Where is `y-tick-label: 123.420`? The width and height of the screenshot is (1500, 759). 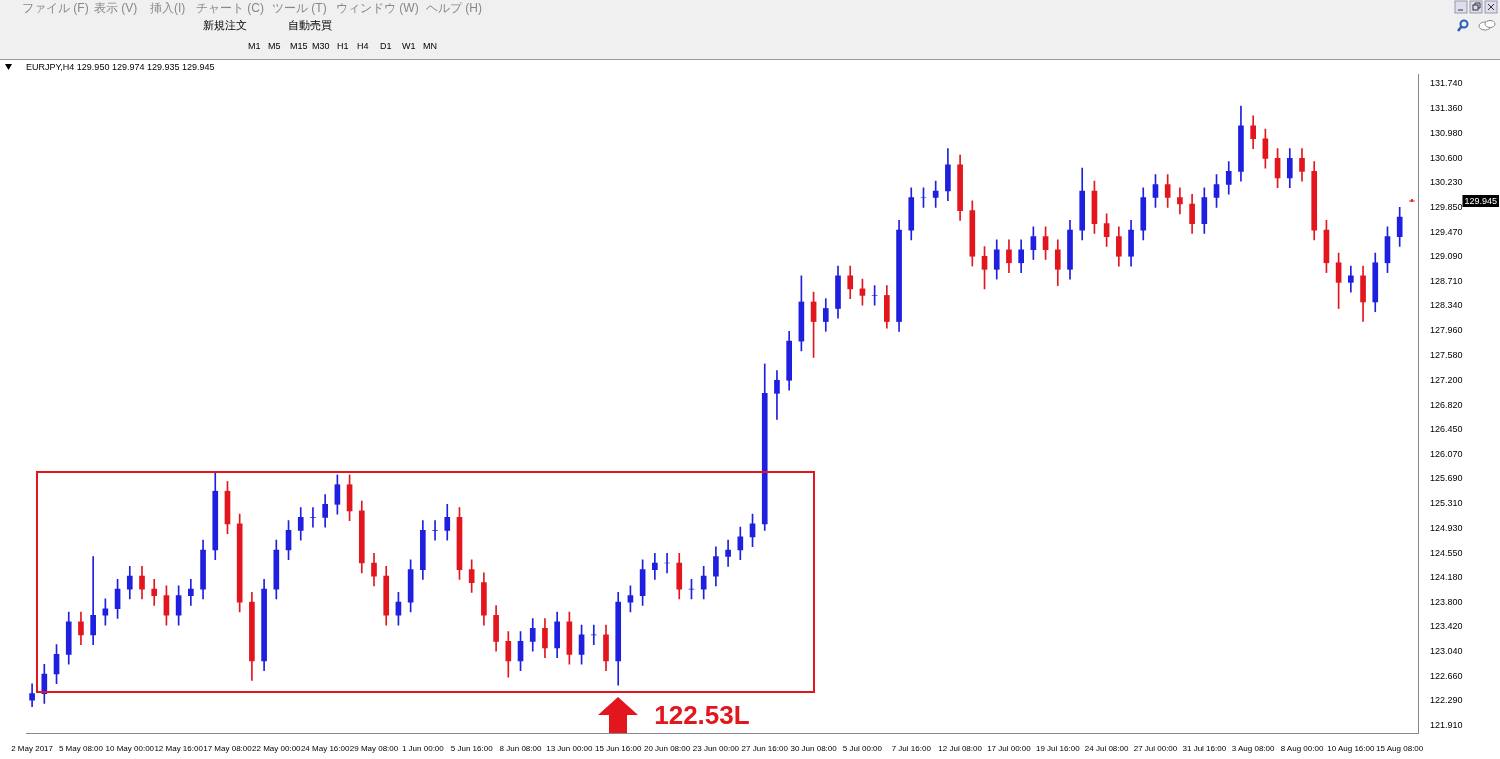
y-tick-label: 123.420 is located at coordinates (1446, 626).